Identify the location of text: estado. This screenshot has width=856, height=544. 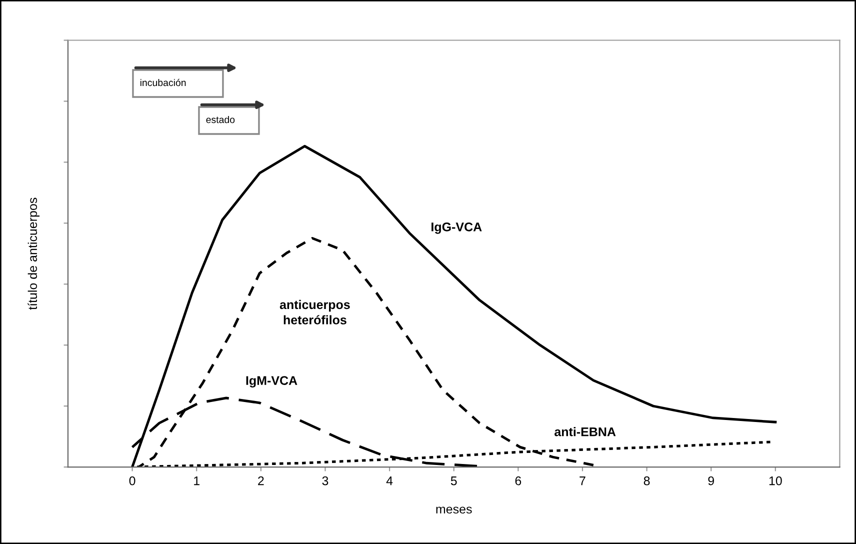
(220, 120).